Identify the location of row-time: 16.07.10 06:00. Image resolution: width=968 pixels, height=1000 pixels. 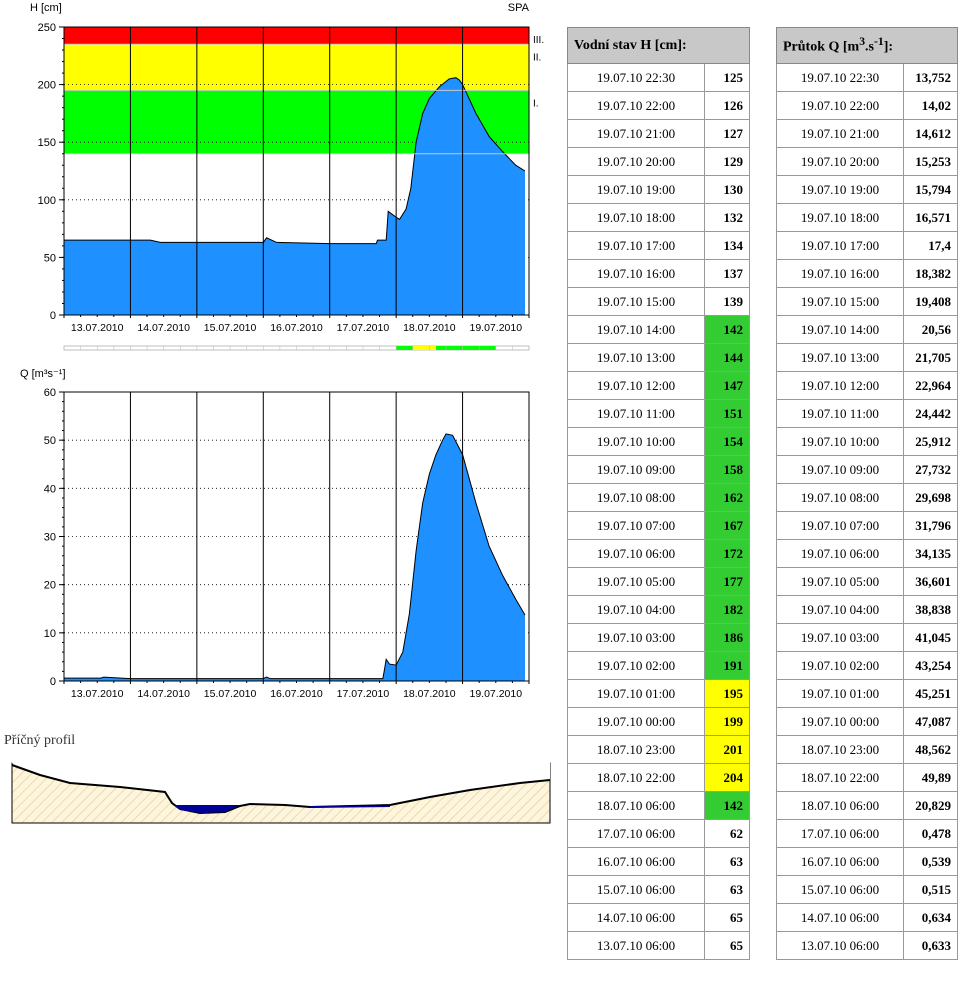
(636, 861).